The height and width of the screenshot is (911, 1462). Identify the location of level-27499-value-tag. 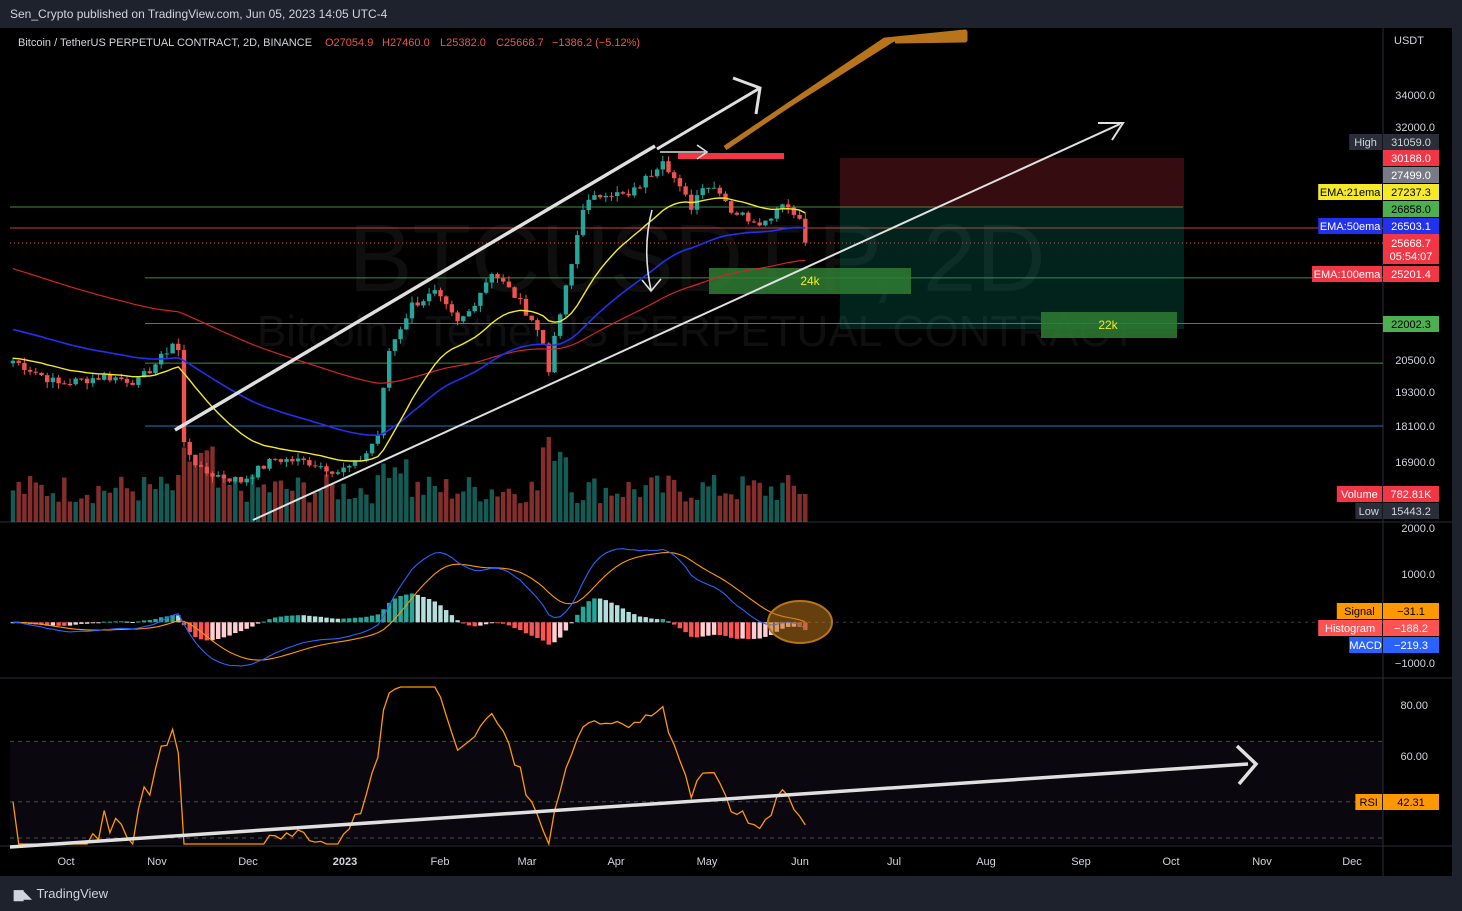
(1411, 175).